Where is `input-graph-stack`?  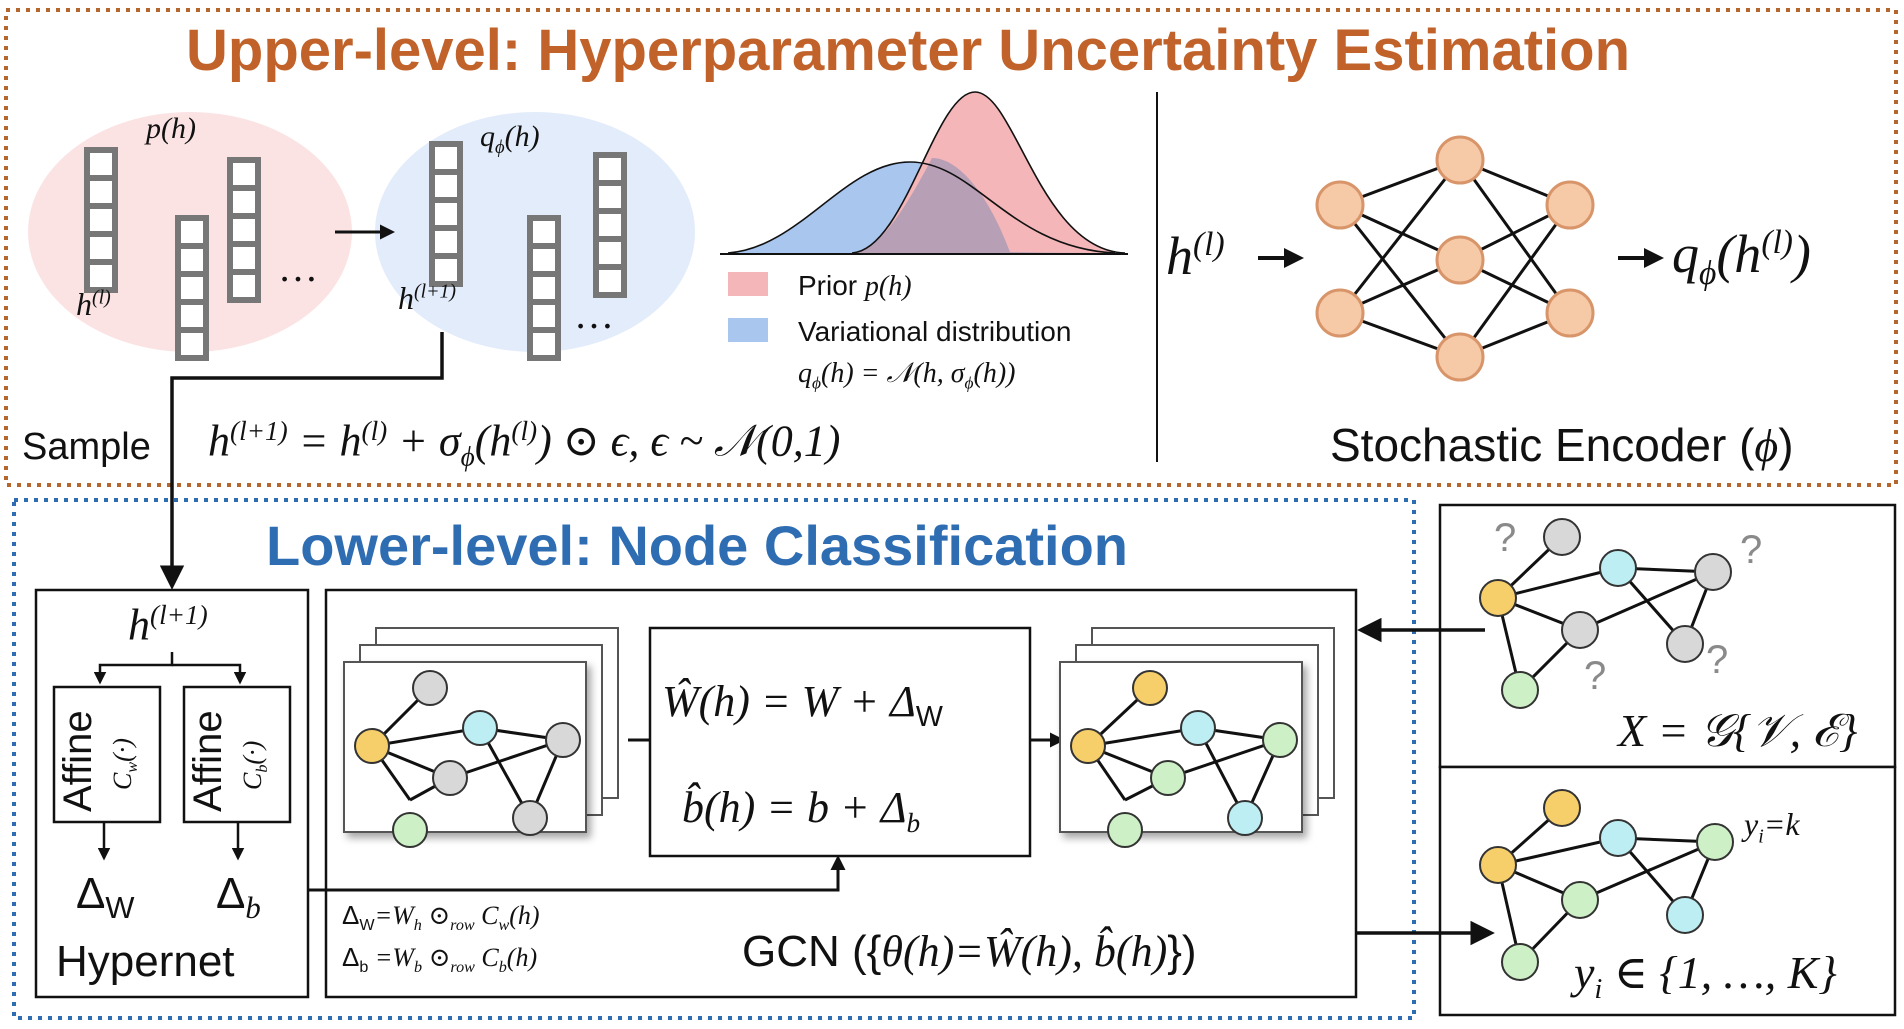
input-graph-stack is located at coordinates (481, 737).